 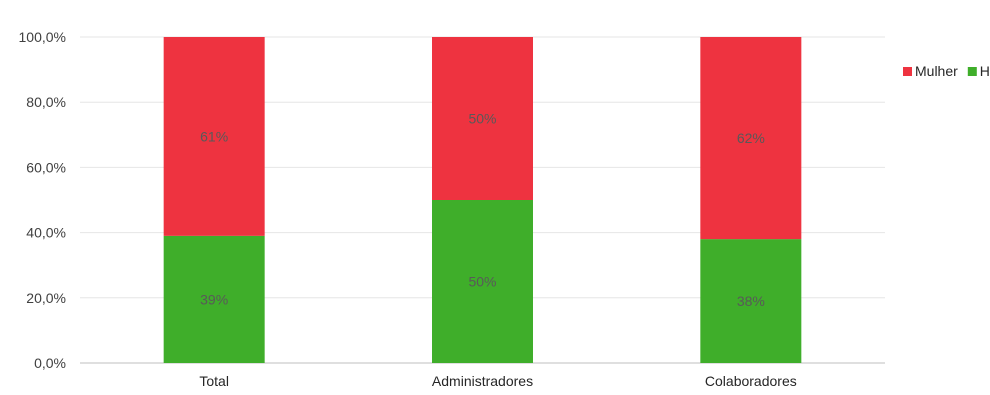 I want to click on x-category-label: Colaboradores, so click(x=751, y=381).